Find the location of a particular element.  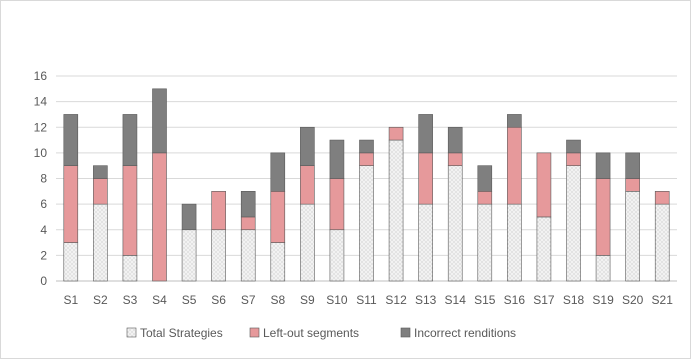

y-tick-label: 4 is located at coordinates (43, 230).